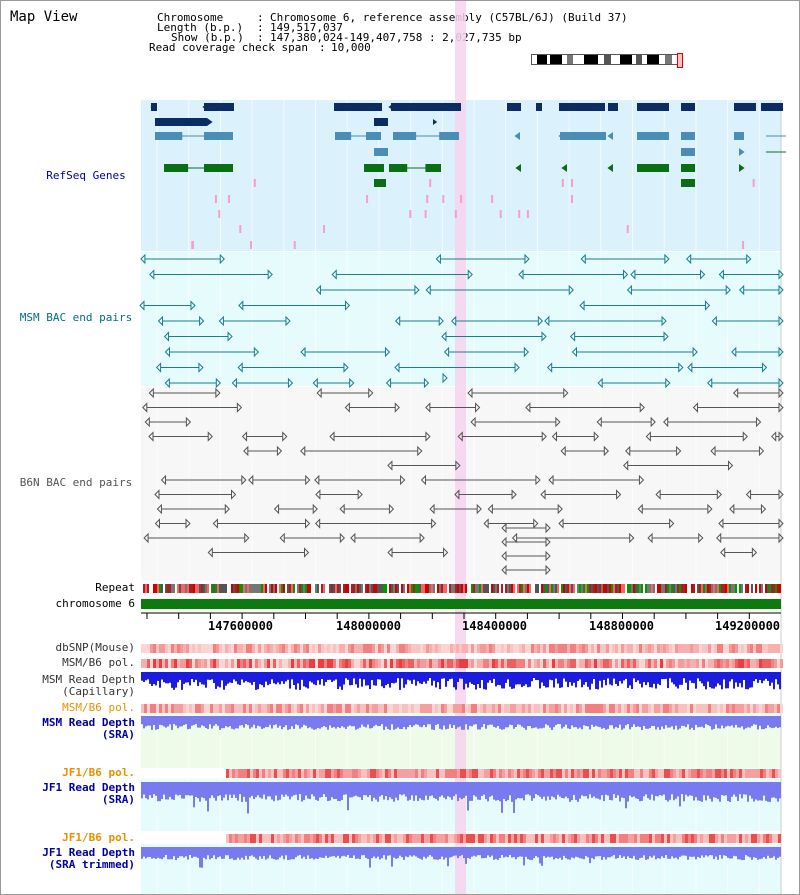  Describe the element at coordinates (200, 27) in the screenshot. I see `length-key: Length (b.p.)` at that location.